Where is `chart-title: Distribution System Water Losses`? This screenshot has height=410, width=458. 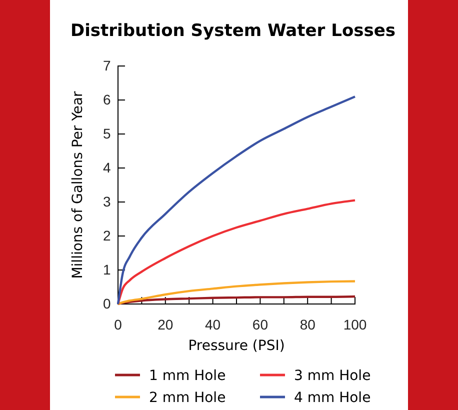 chart-title: Distribution System Water Losses is located at coordinates (233, 31).